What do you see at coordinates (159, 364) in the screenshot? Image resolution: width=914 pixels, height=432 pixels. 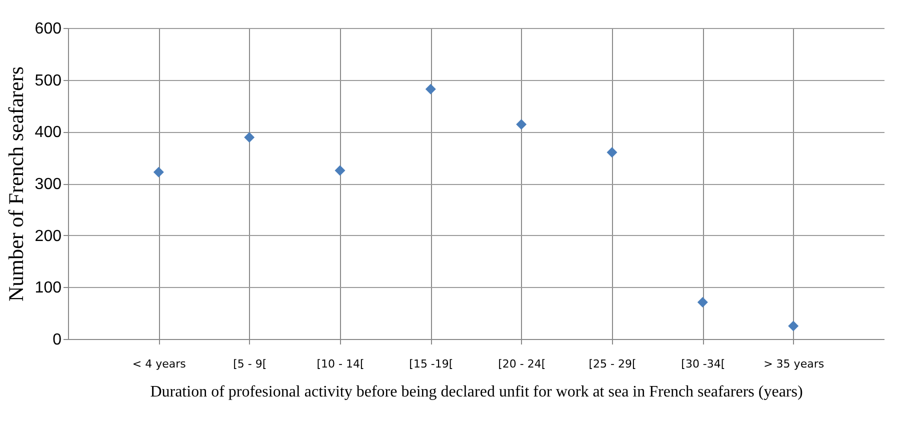 I see `x-tick-label: < 4 years` at bounding box center [159, 364].